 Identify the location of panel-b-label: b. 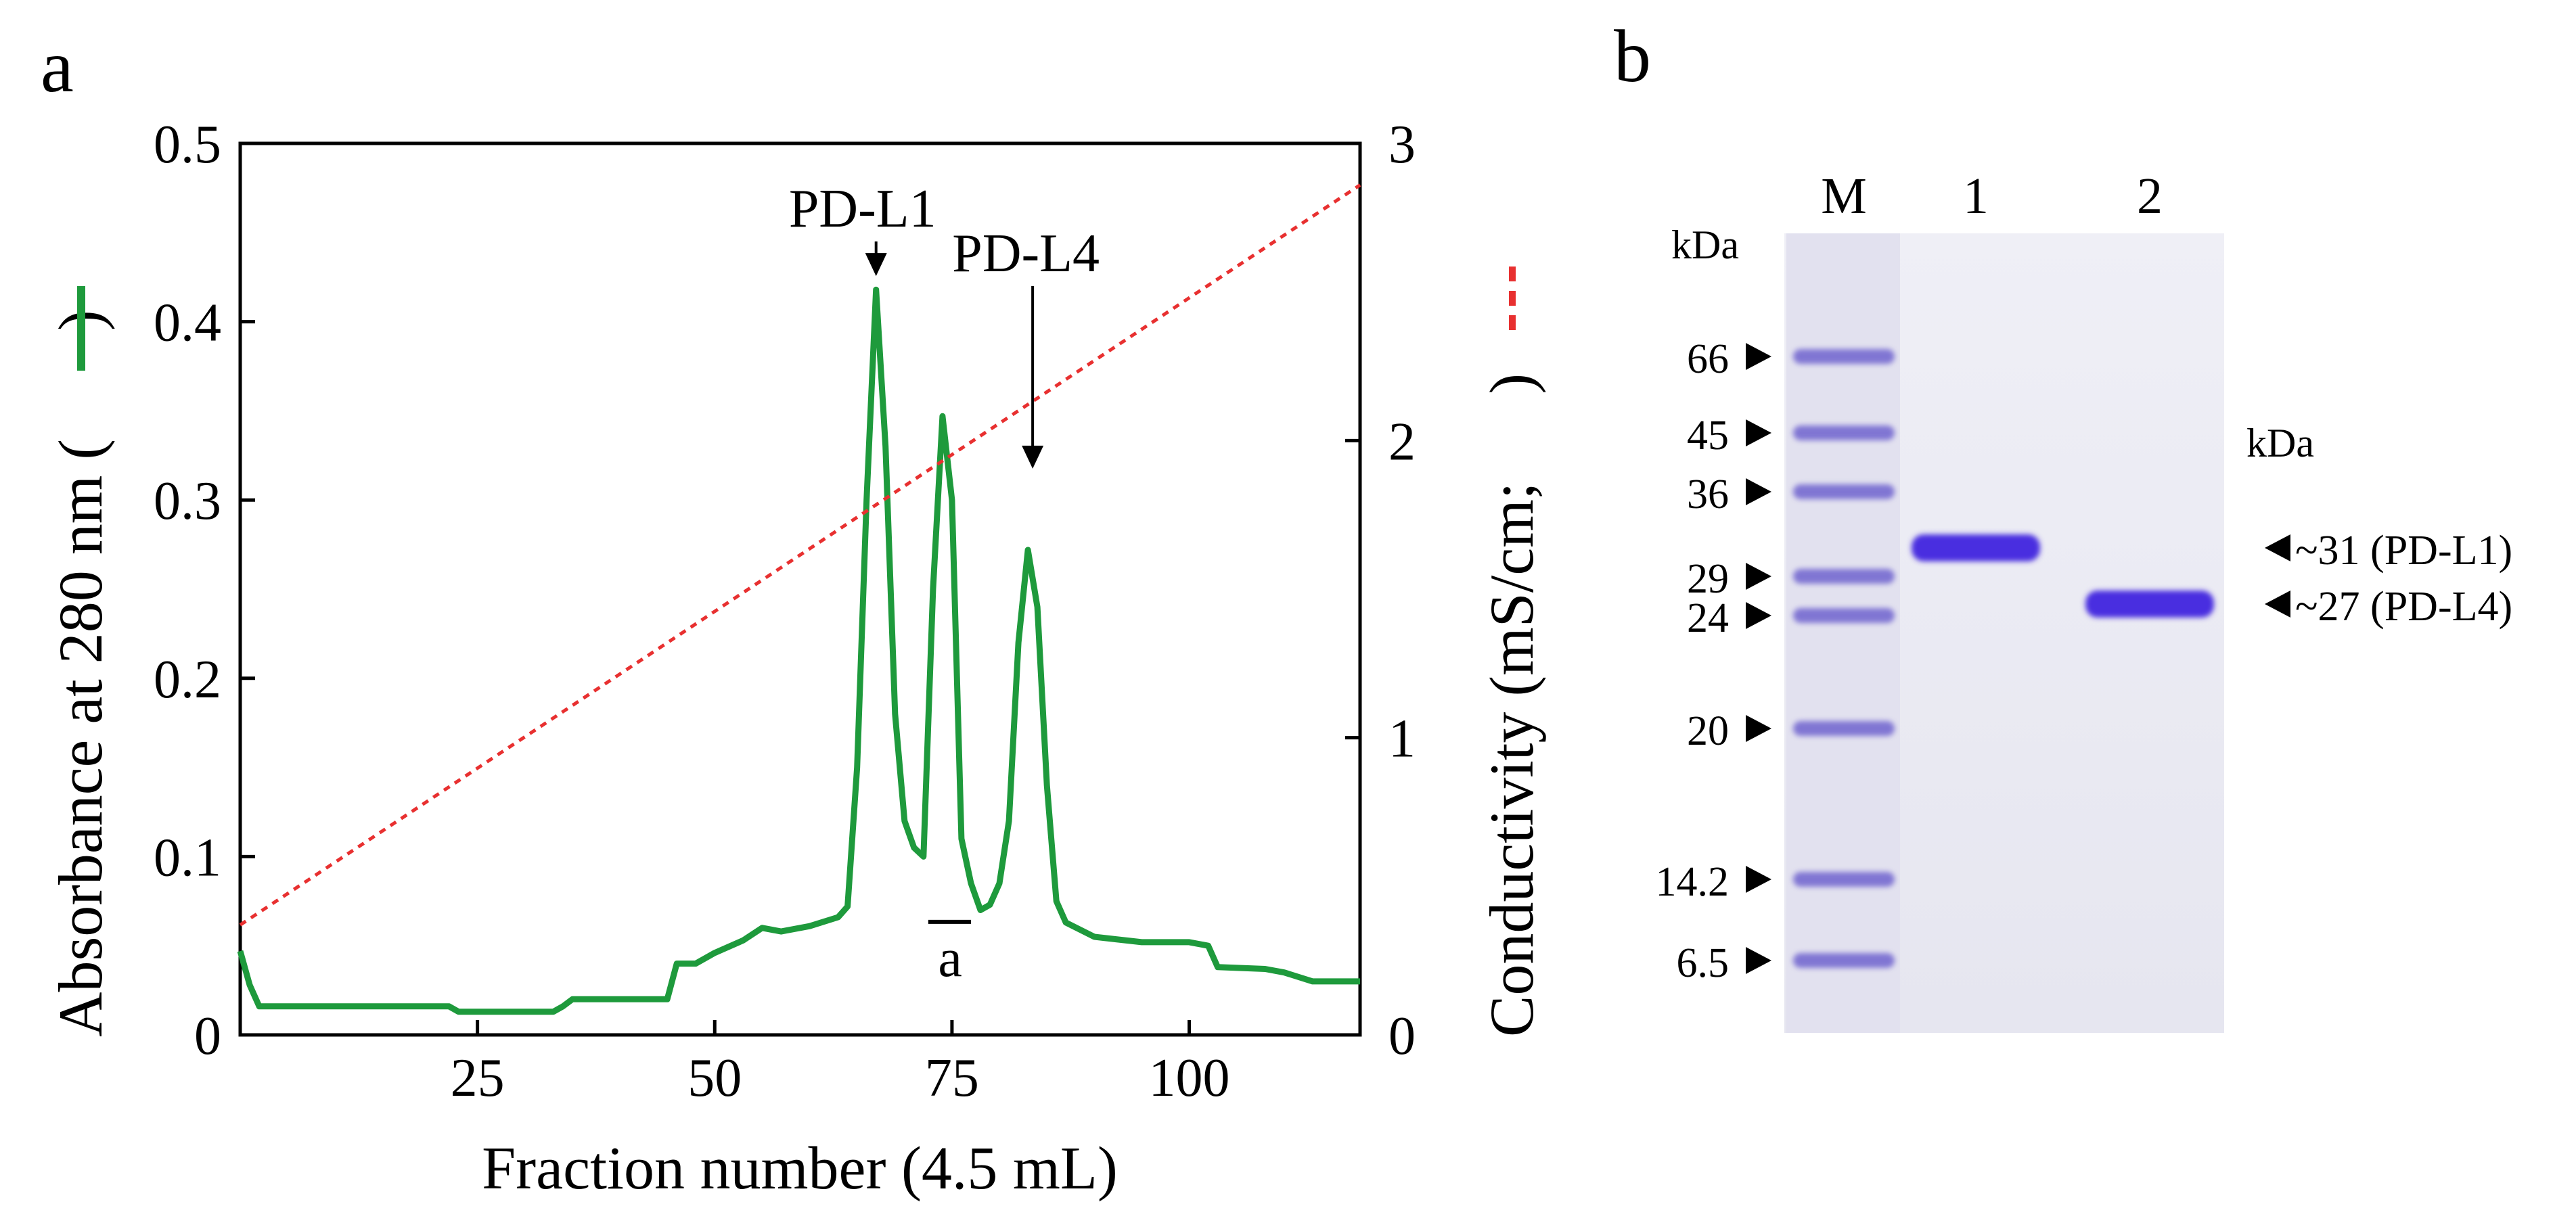
(1633, 56).